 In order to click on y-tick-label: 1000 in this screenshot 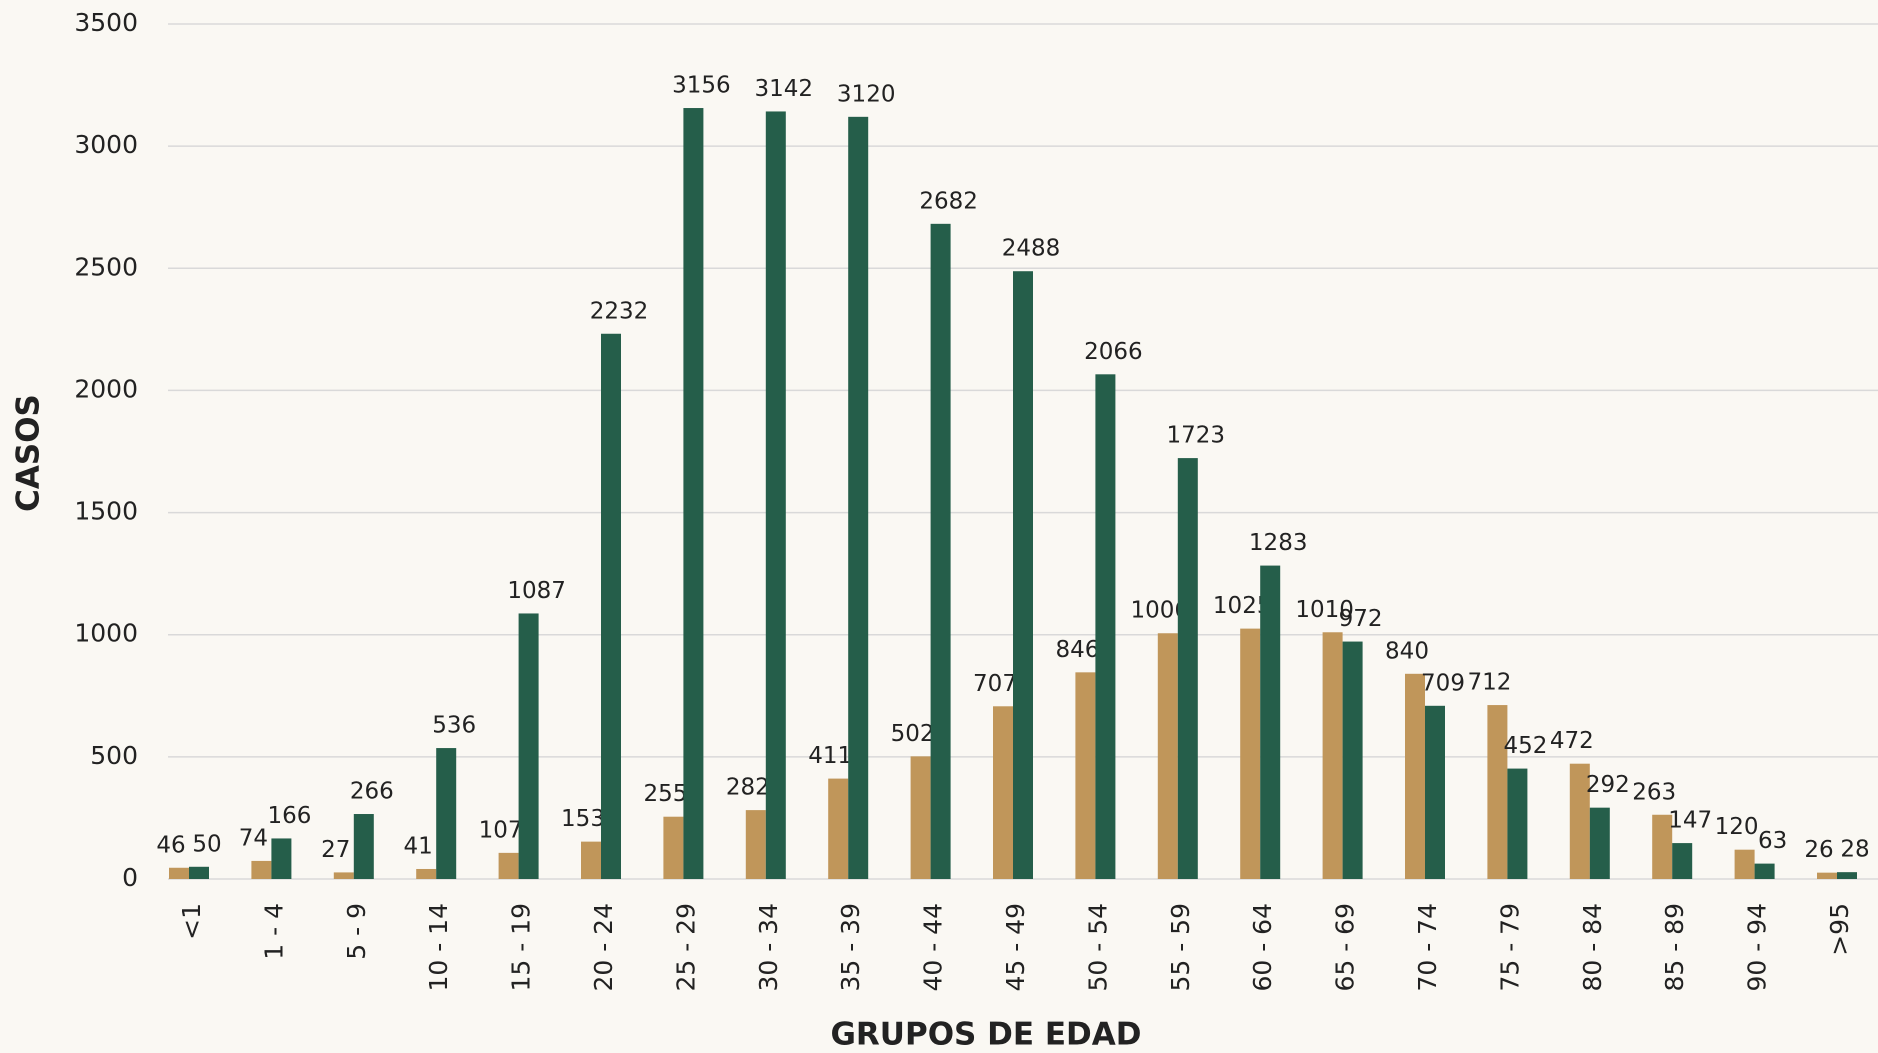, I will do `click(106, 633)`.